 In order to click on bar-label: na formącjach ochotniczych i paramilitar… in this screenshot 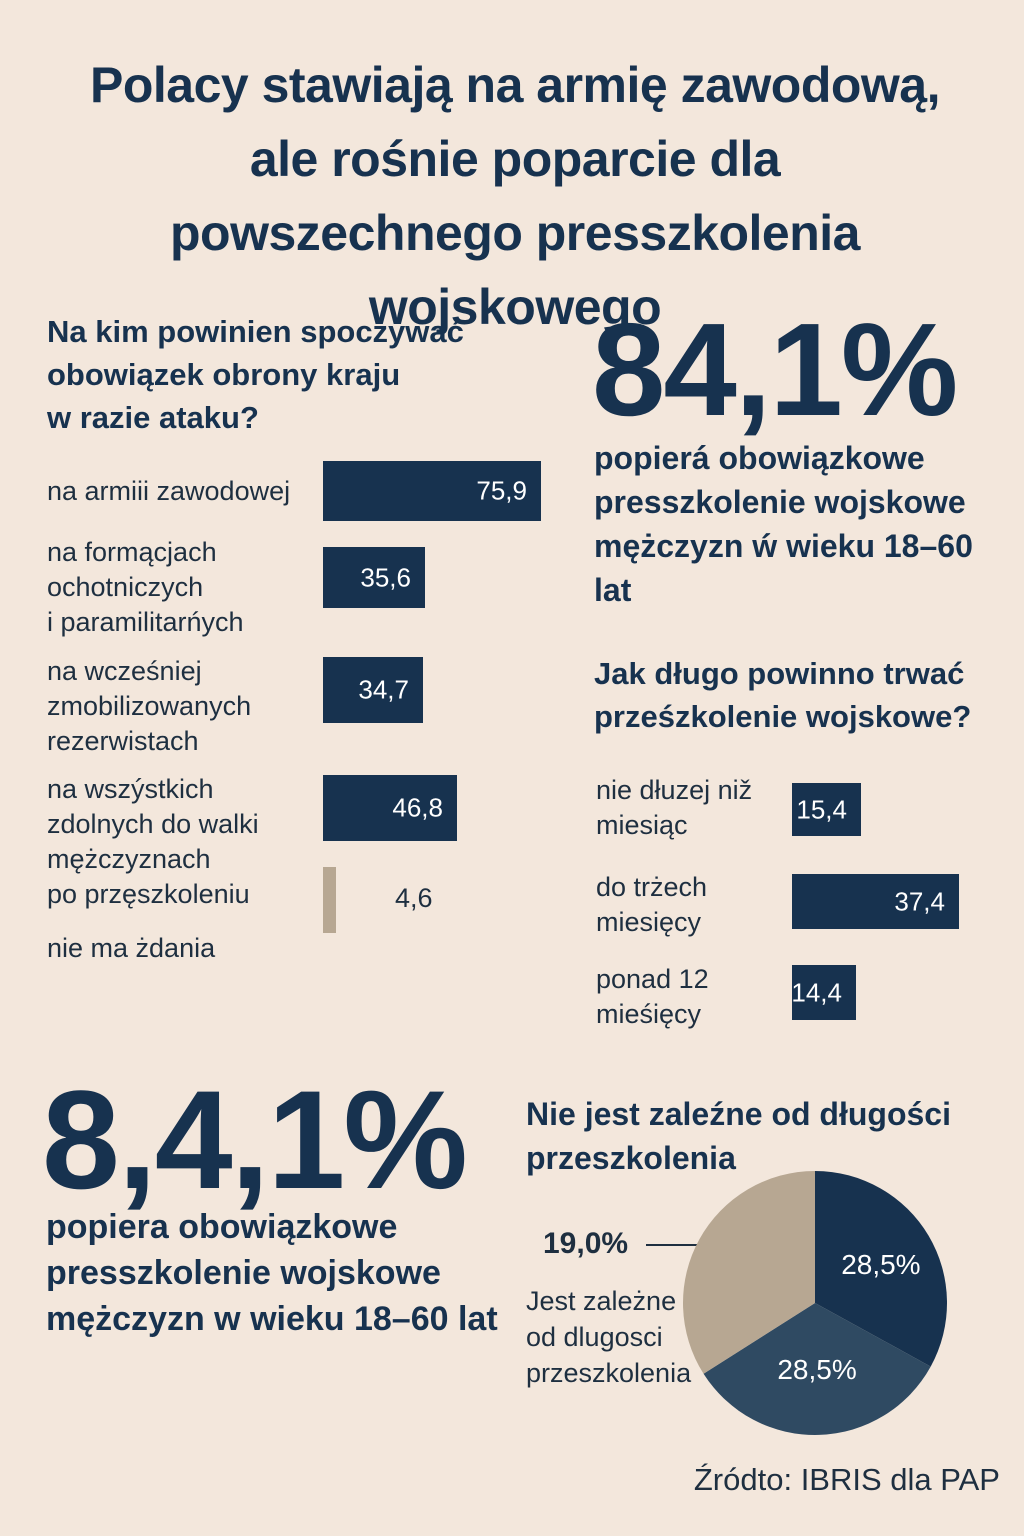, I will do `click(145, 587)`.